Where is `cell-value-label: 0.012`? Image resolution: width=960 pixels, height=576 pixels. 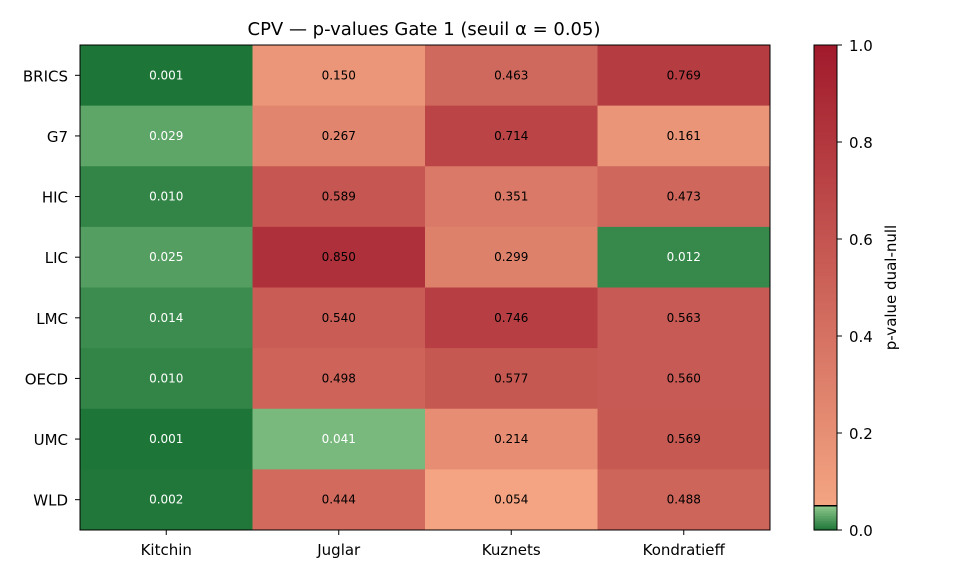
cell-value-label: 0.012 is located at coordinates (684, 257).